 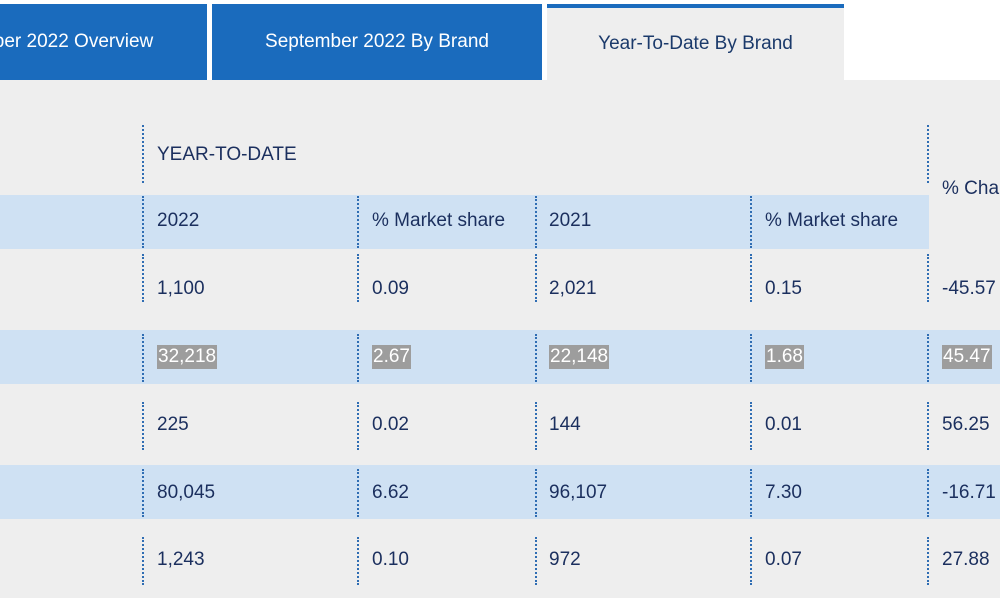 What do you see at coordinates (390, 288) in the screenshot?
I see `table-cell: 0.09` at bounding box center [390, 288].